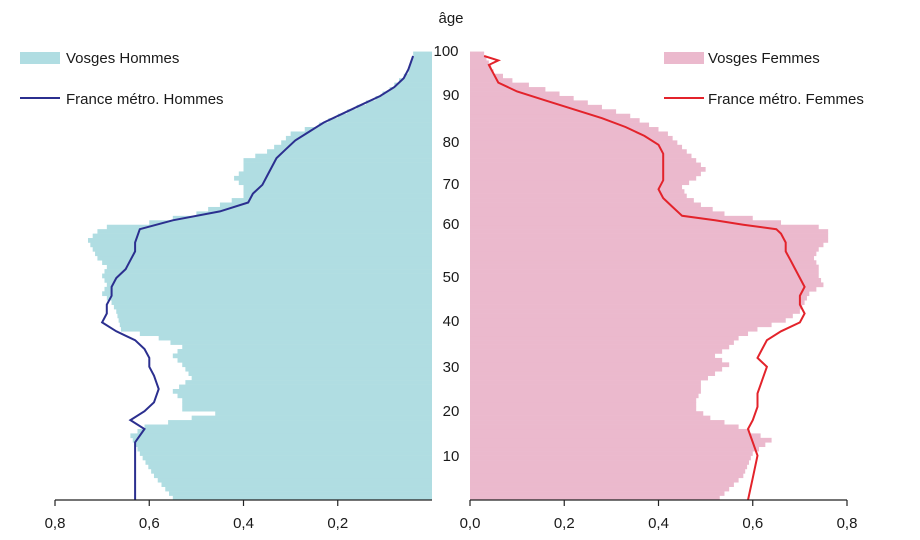  Describe the element at coordinates (451, 224) in the screenshot. I see `age-tick-label-60: 60` at that location.